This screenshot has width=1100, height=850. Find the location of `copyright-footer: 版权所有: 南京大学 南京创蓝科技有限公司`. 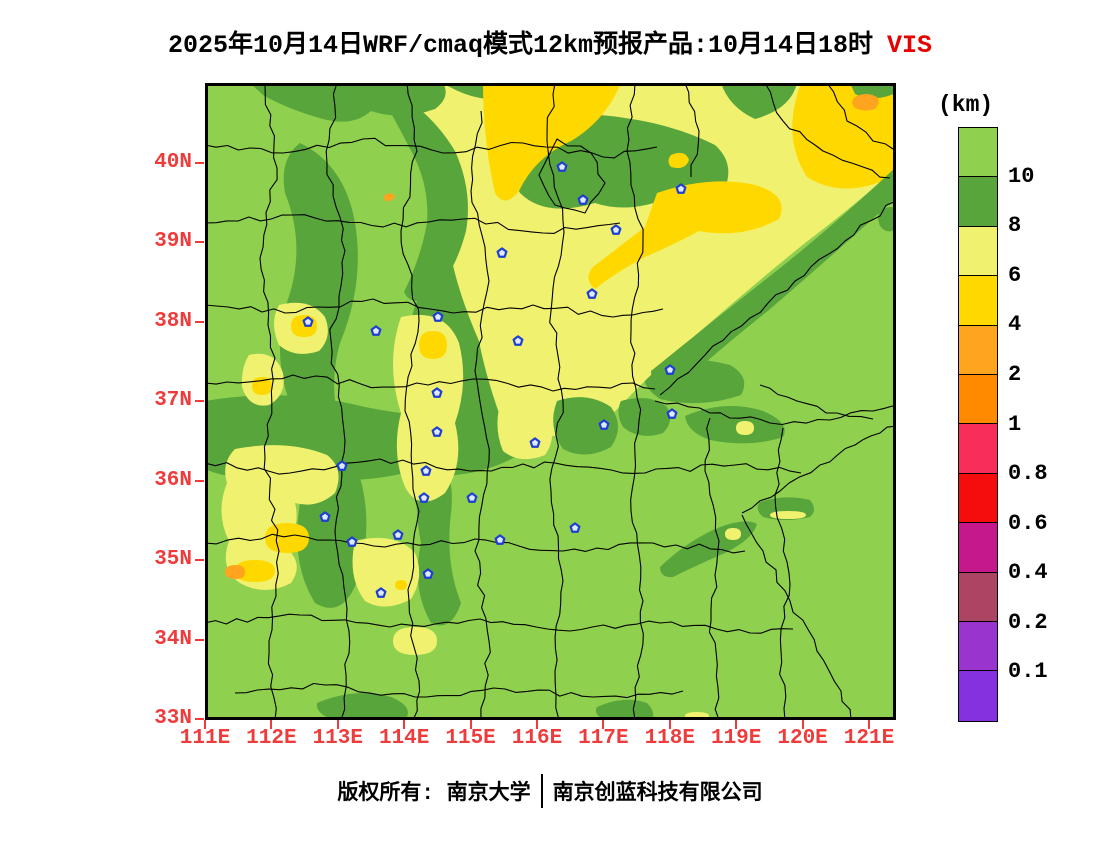

copyright-footer: 版权所有: 南京大学 南京创蓝科技有限公司 is located at coordinates (550, 791).